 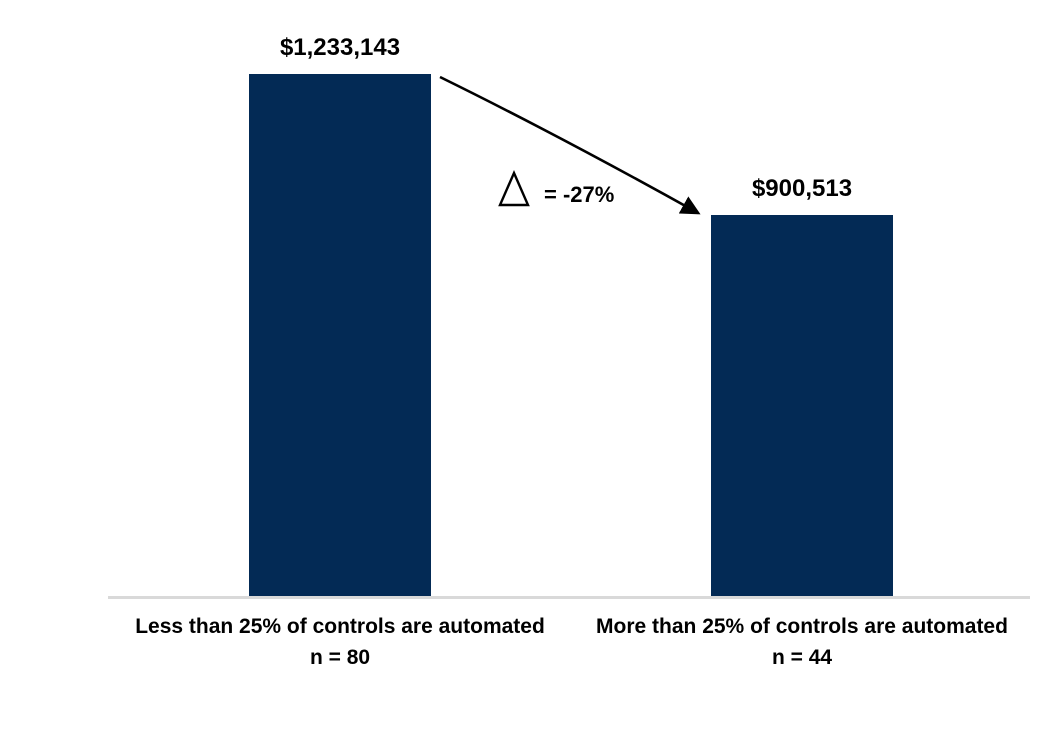 I want to click on category-label-left: Less than 25% of controls are automated, so click(x=340, y=626).